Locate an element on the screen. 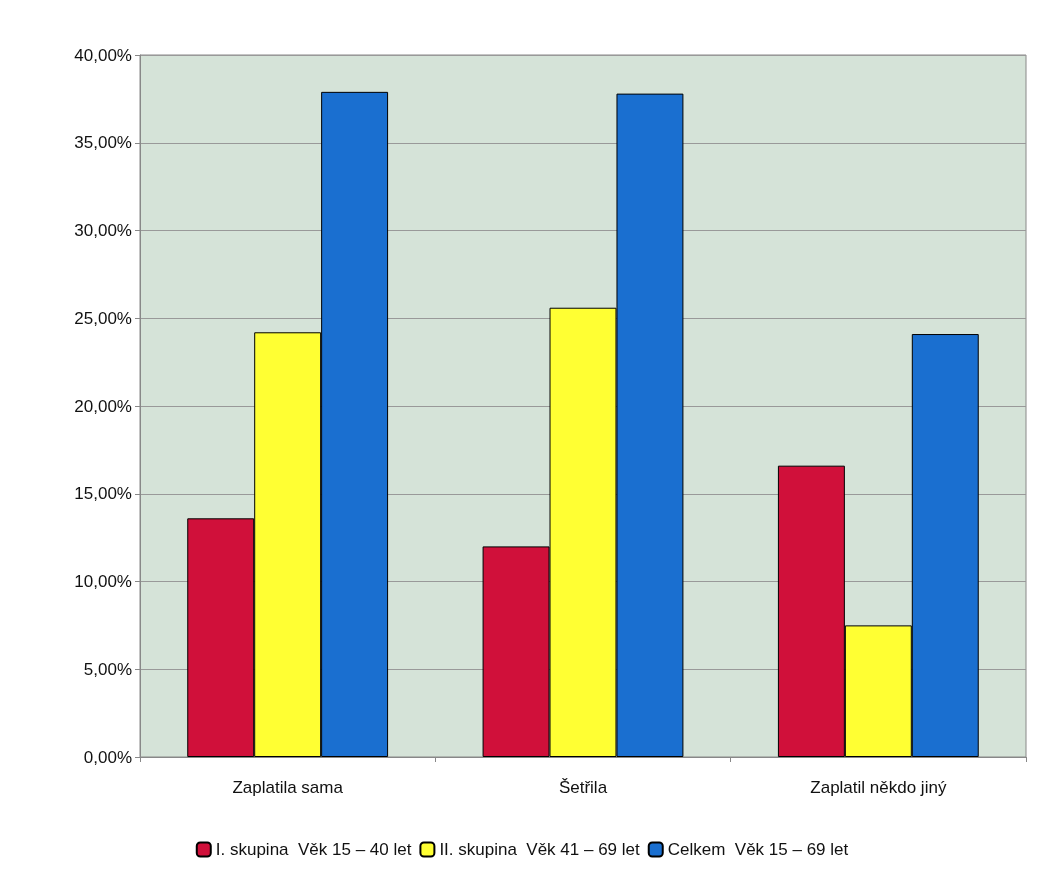 The width and height of the screenshot is (1044, 888). y-tick-label: 20,00% is located at coordinates (103, 406).